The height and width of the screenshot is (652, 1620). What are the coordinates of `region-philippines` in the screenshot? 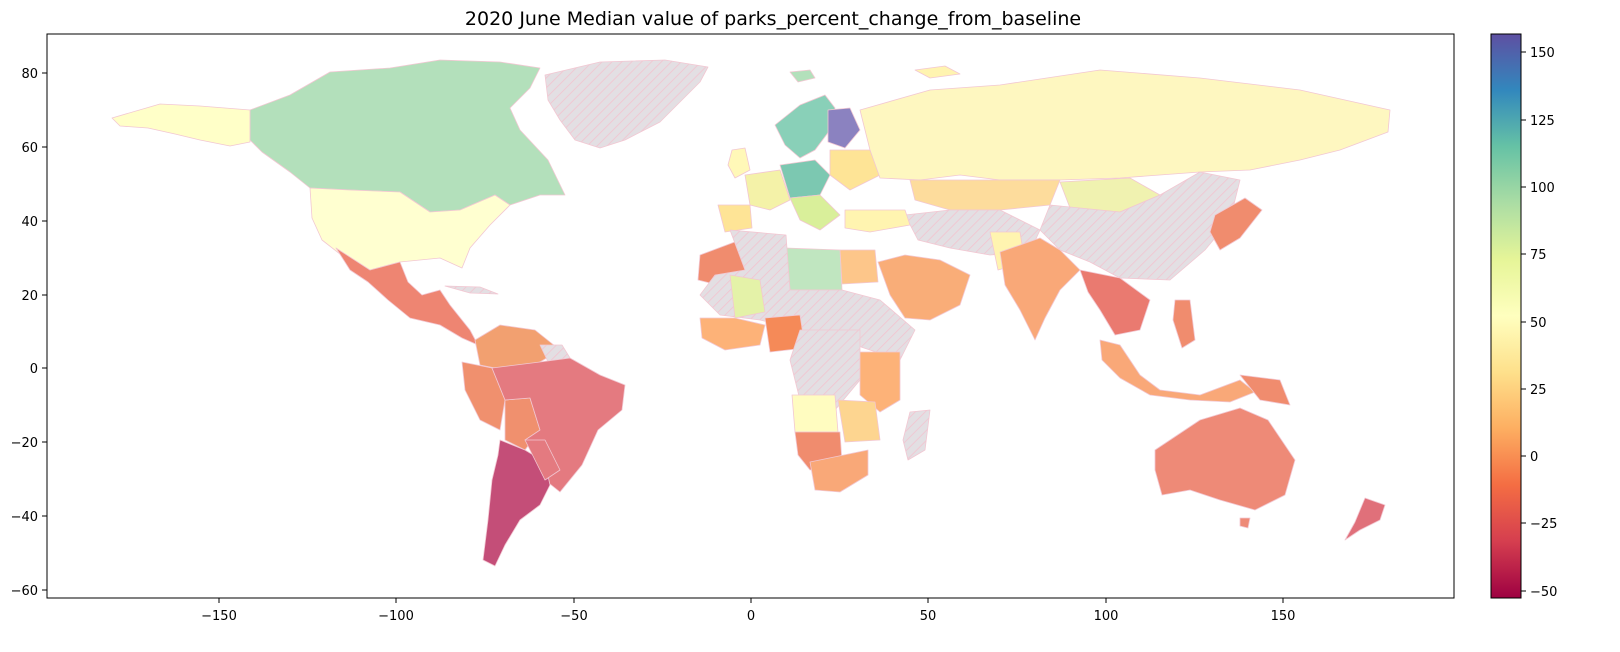 It's located at (1184, 324).